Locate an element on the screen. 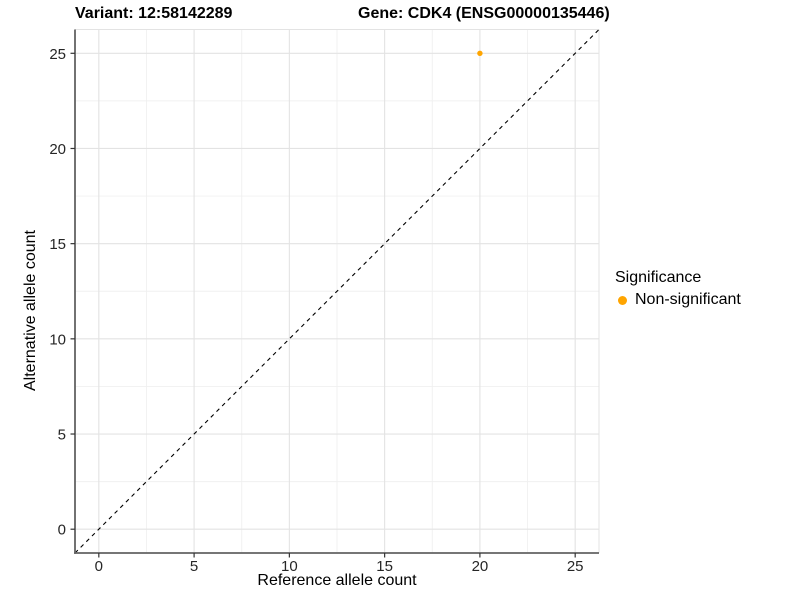  x-tick-label: 0 is located at coordinates (99, 566).